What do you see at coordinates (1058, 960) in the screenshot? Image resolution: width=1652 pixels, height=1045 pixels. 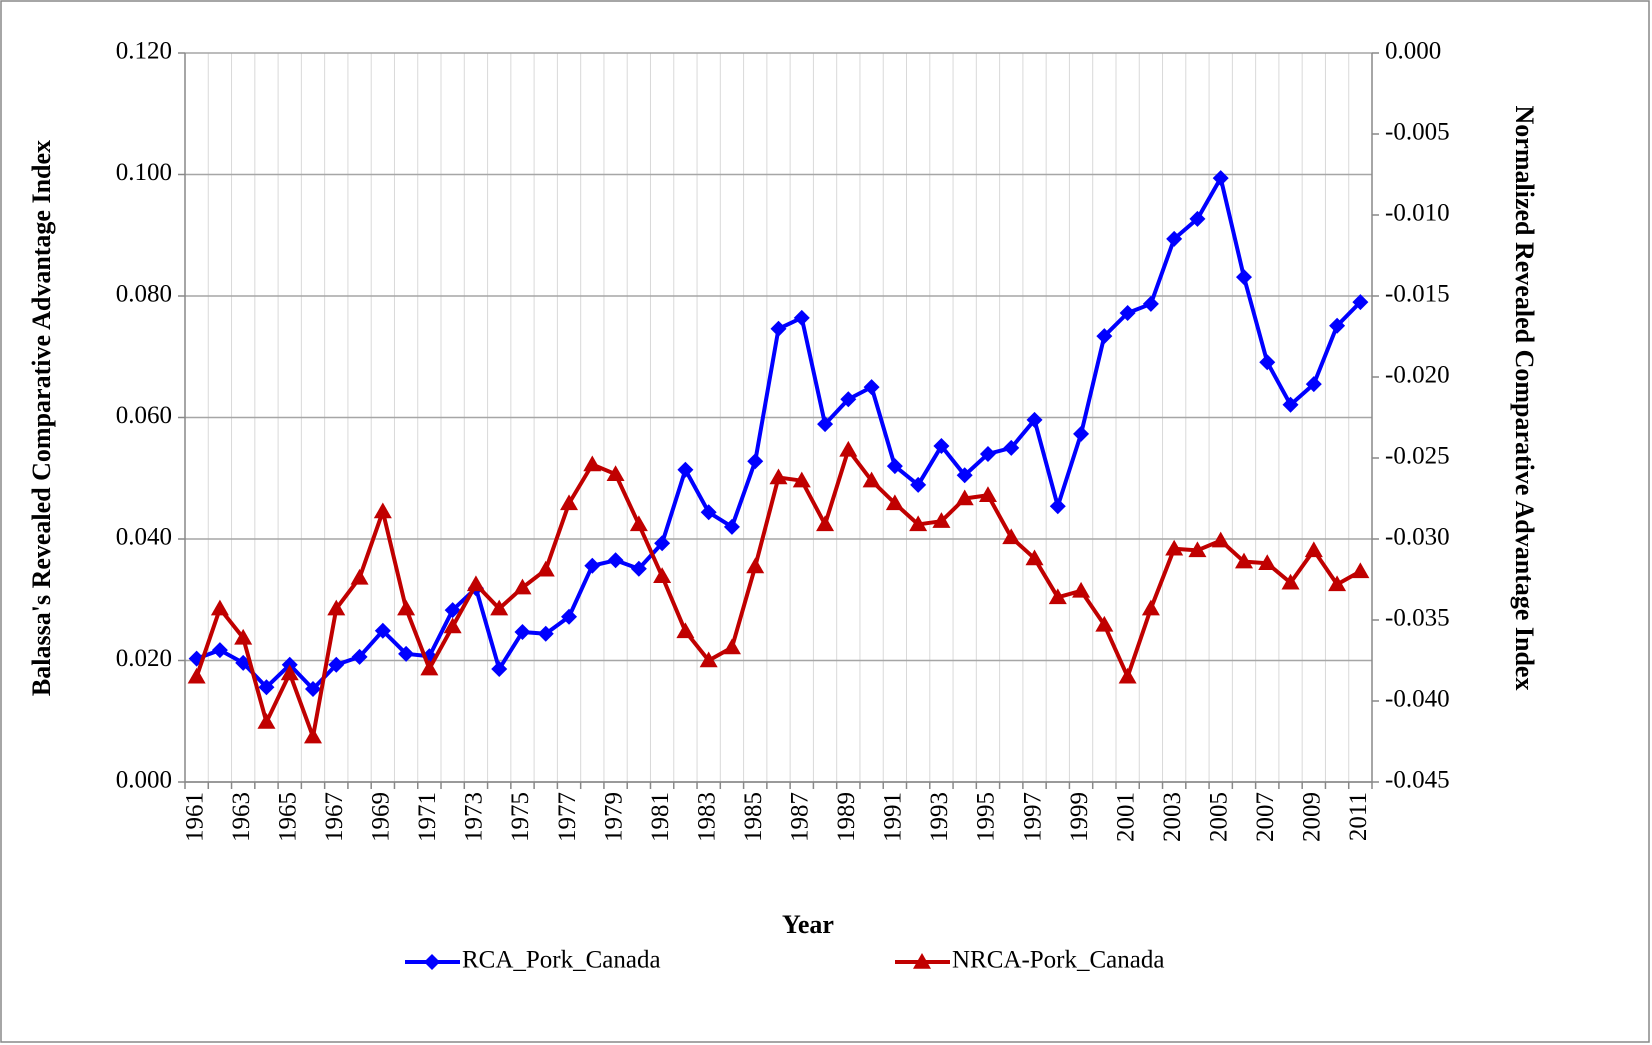 I see `legend-label: NRCA-Pork_Canada` at bounding box center [1058, 960].